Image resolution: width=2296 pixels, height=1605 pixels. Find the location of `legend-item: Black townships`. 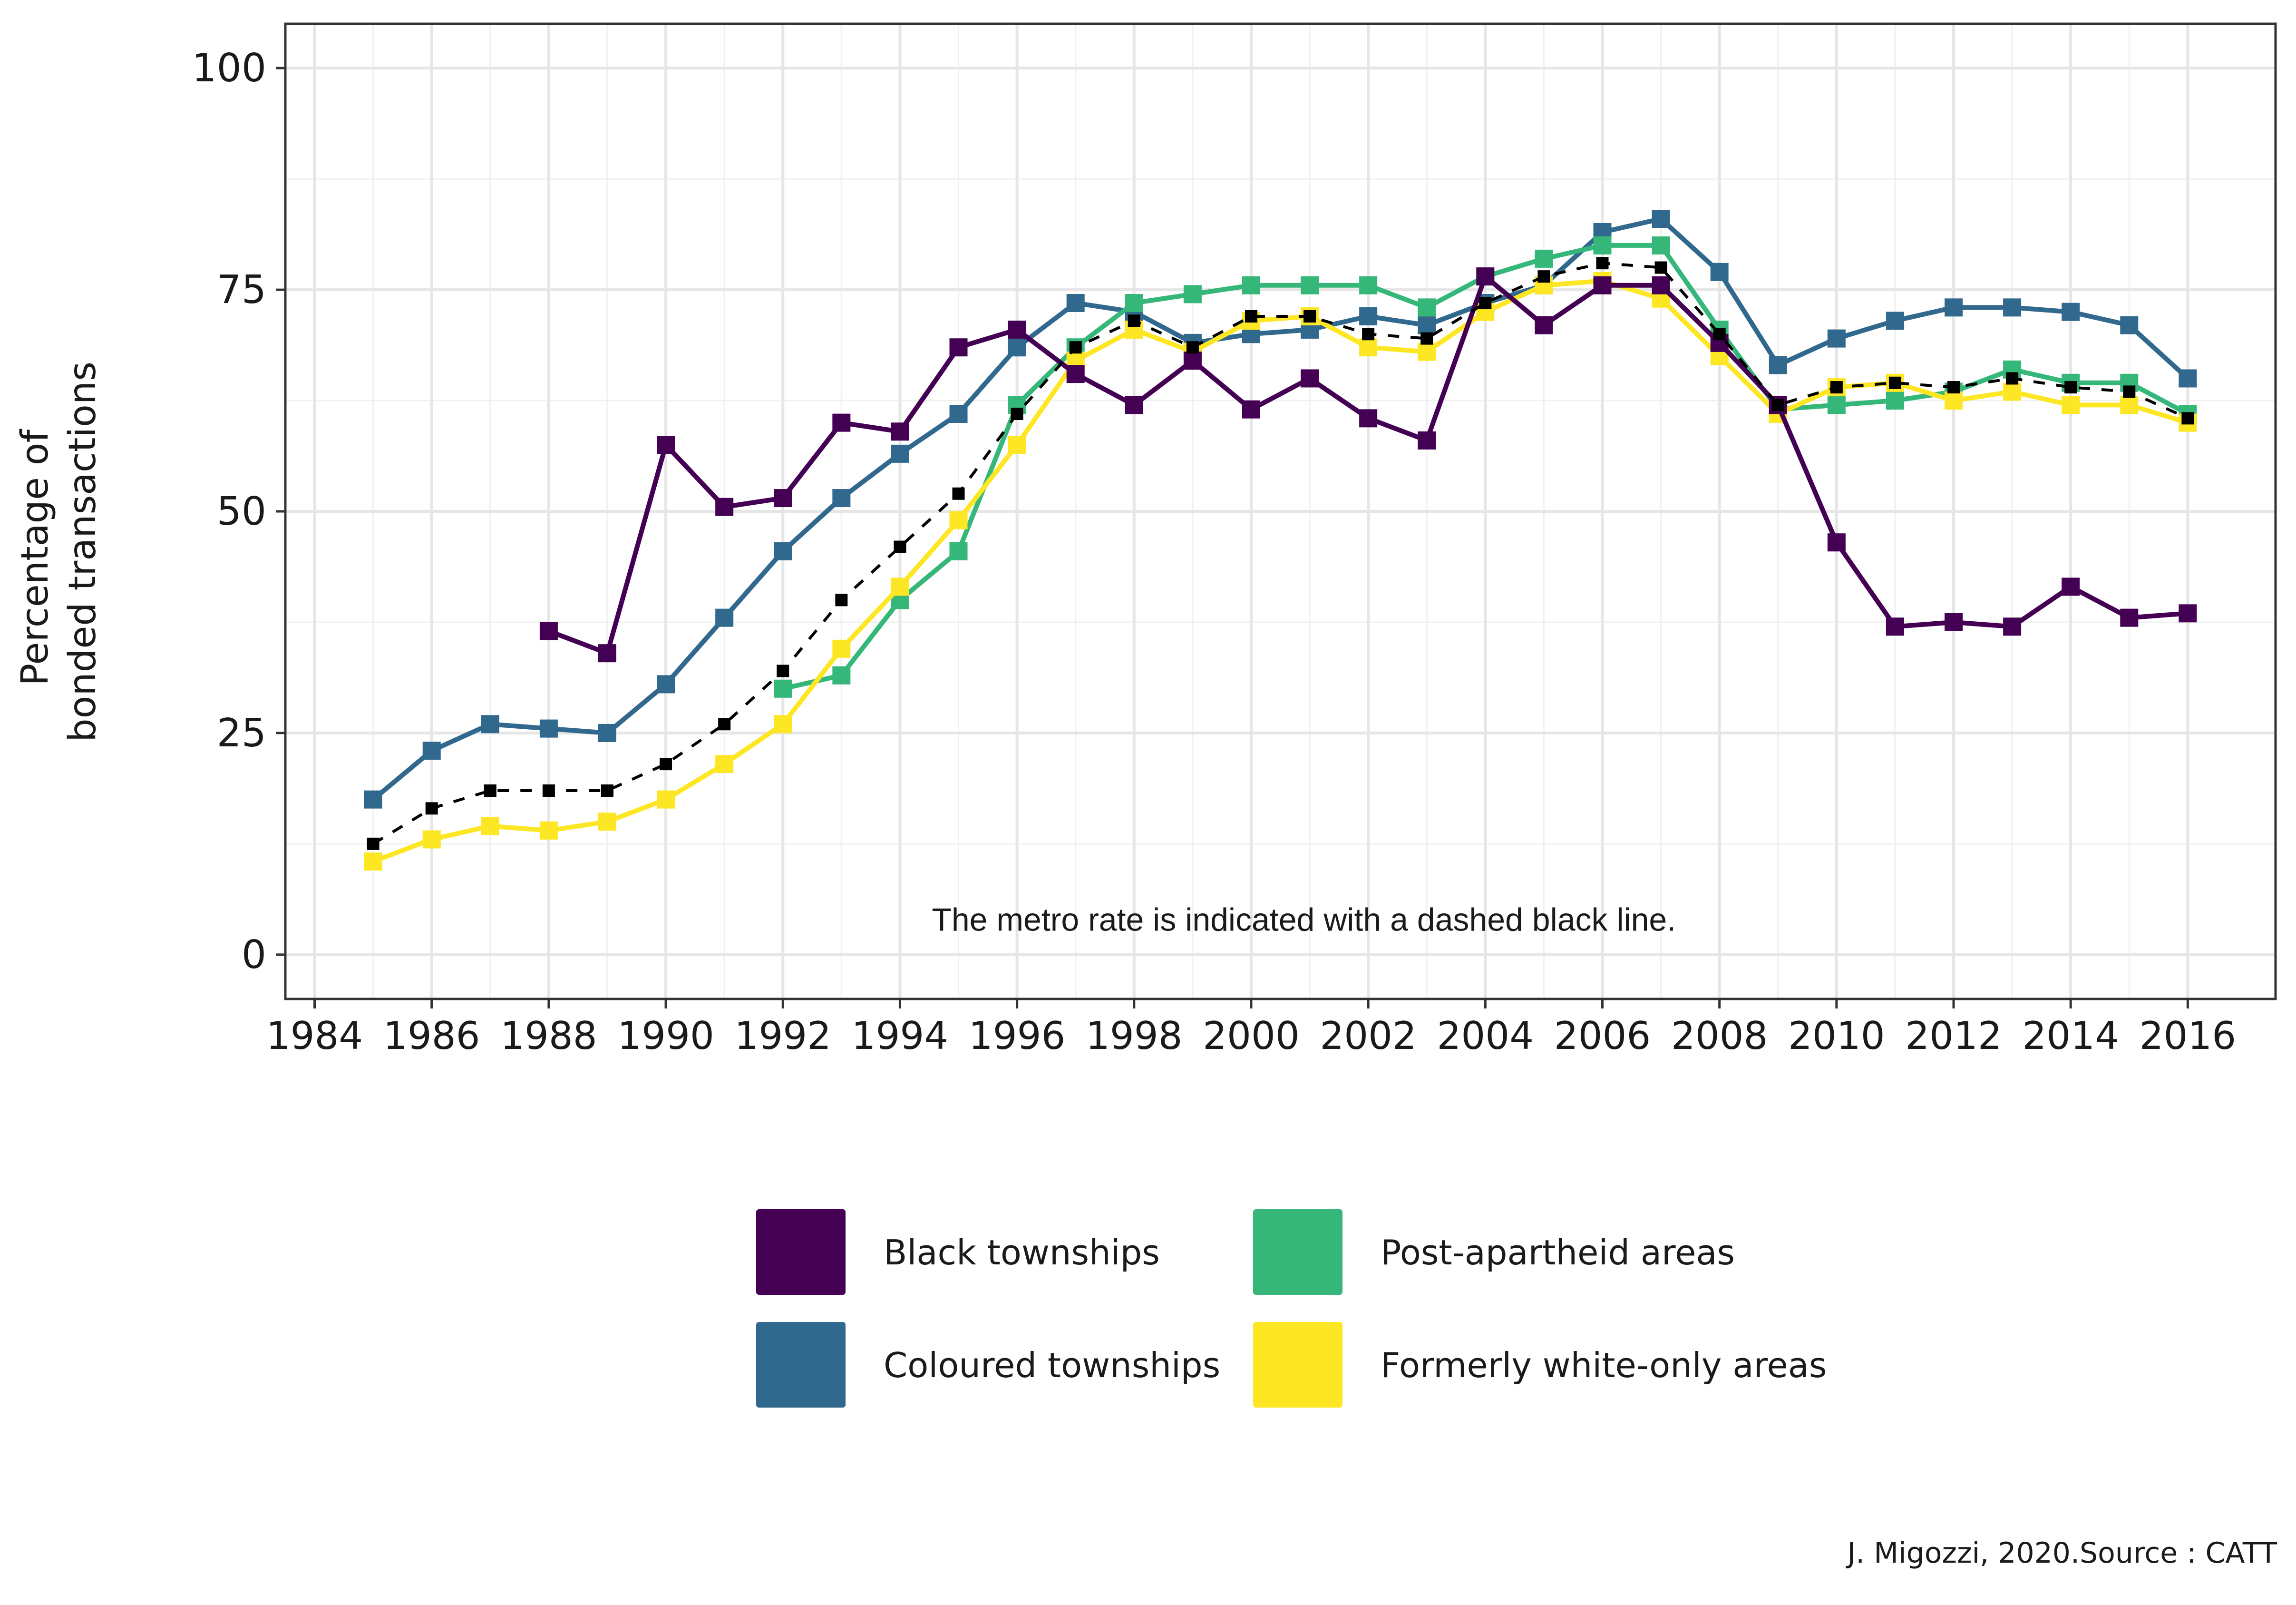

legend-item: Black townships is located at coordinates (958, 1252).